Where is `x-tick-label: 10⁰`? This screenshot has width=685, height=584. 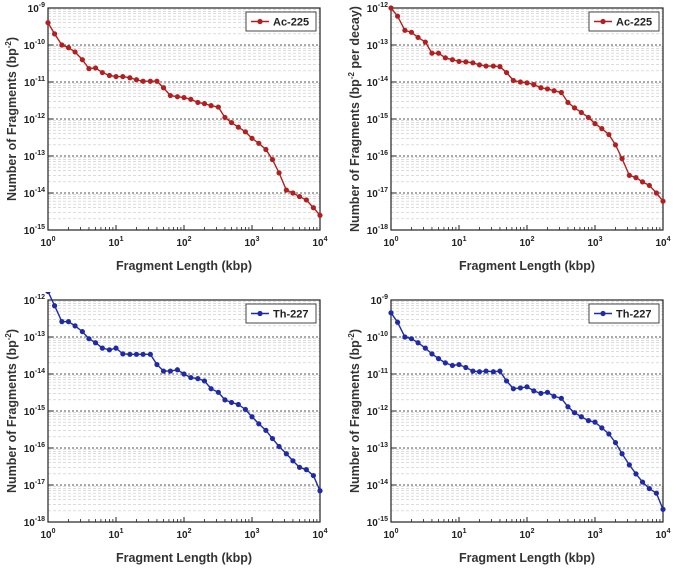
x-tick-label: 10⁰ is located at coordinates (390, 534).